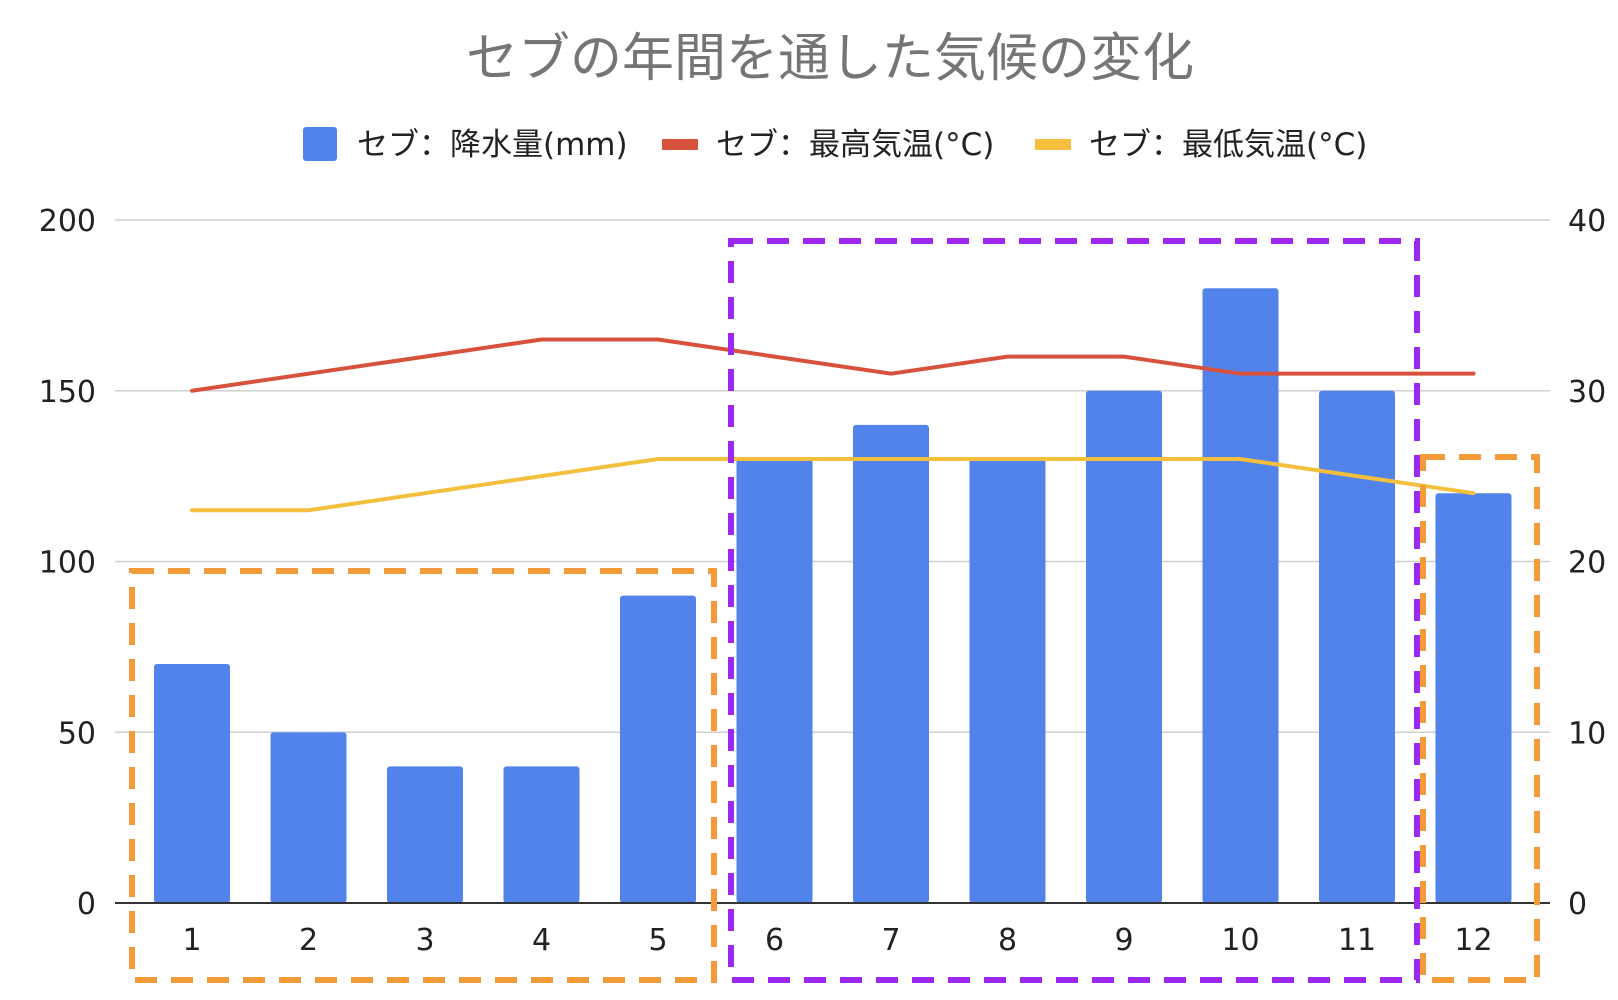 The image size is (1618, 1000). What do you see at coordinates (86, 904) in the screenshot?
I see `y-left-tick-label: 0` at bounding box center [86, 904].